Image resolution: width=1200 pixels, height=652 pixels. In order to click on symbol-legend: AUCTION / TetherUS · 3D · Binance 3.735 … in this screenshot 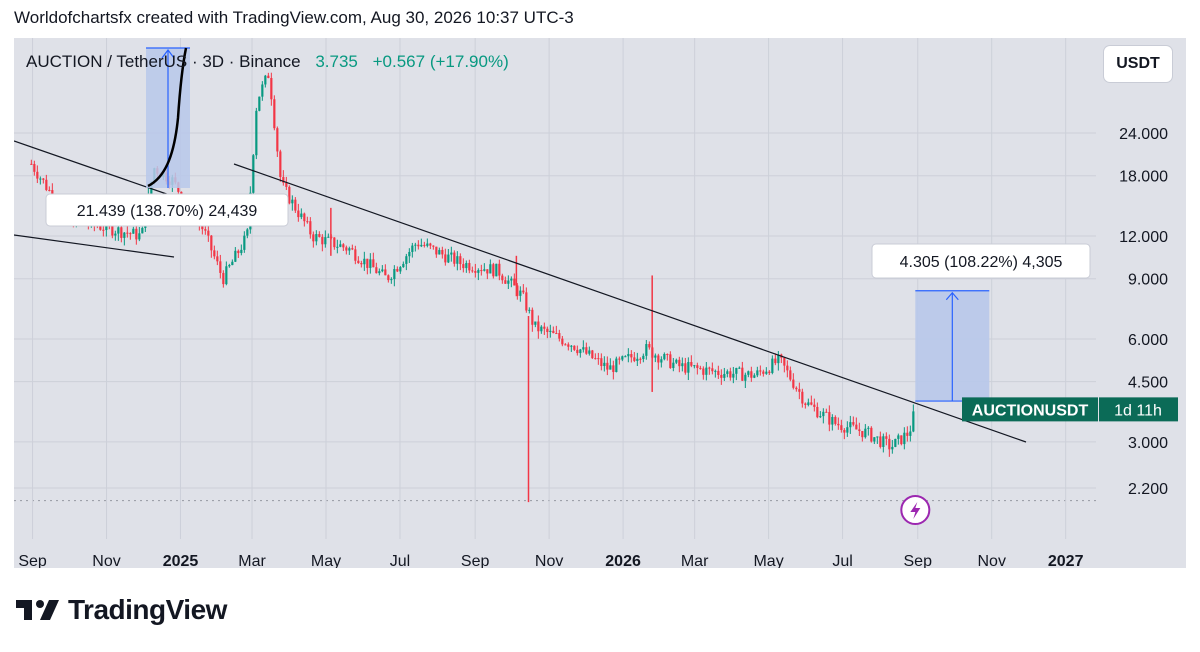, I will do `click(267, 62)`.